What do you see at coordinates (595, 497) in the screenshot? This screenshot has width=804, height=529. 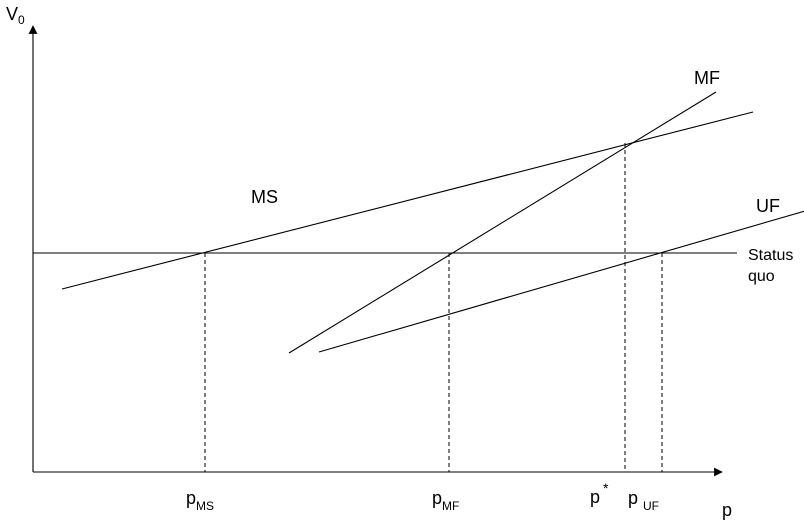 I see `tick-p-star-main: p` at bounding box center [595, 497].